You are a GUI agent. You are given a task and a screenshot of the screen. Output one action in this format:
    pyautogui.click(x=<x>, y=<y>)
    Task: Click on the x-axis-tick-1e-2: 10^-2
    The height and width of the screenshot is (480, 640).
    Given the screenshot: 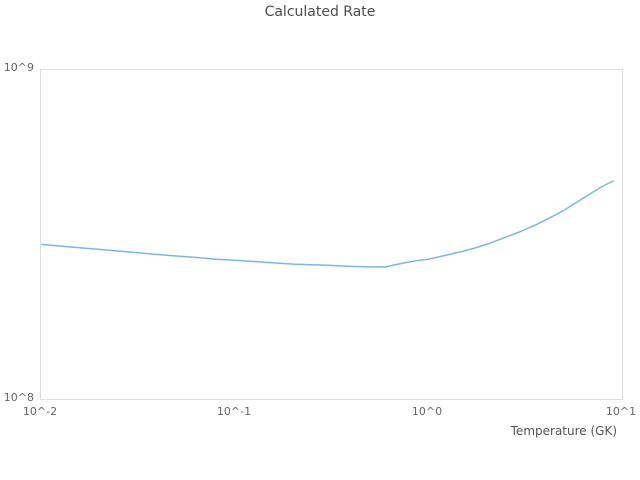 What is the action you would take?
    pyautogui.click(x=40, y=411)
    